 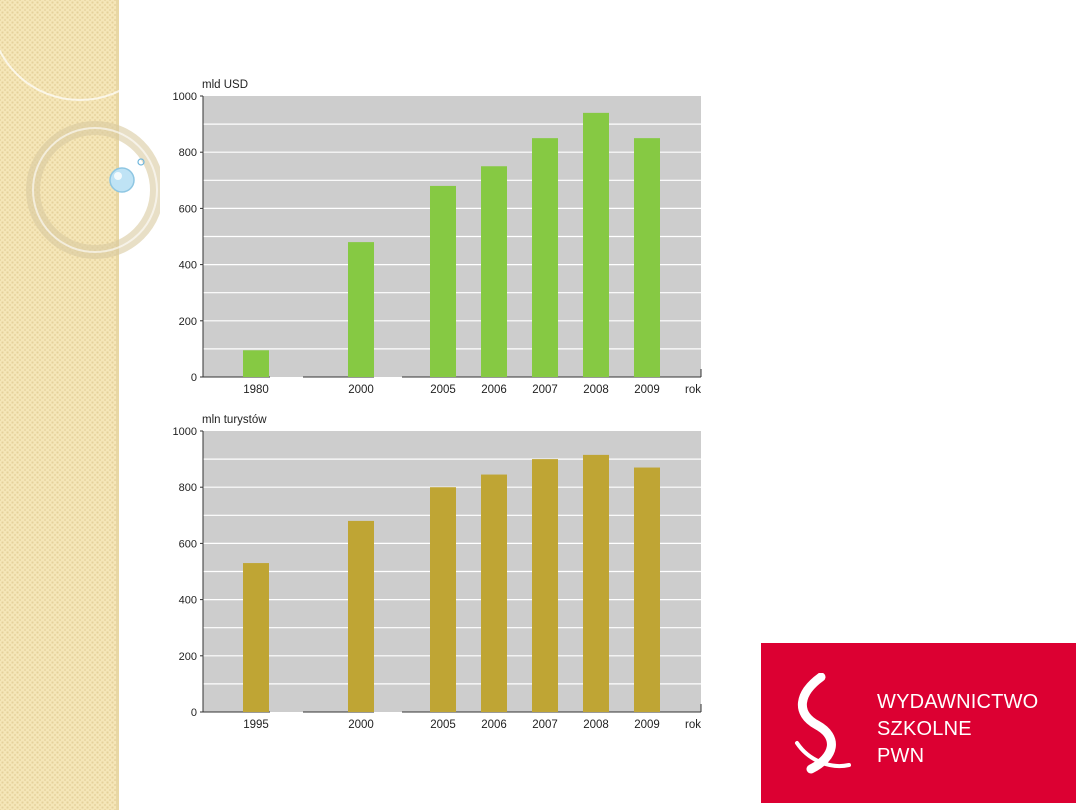 I want to click on logo-swan-icon, so click(x=823, y=723).